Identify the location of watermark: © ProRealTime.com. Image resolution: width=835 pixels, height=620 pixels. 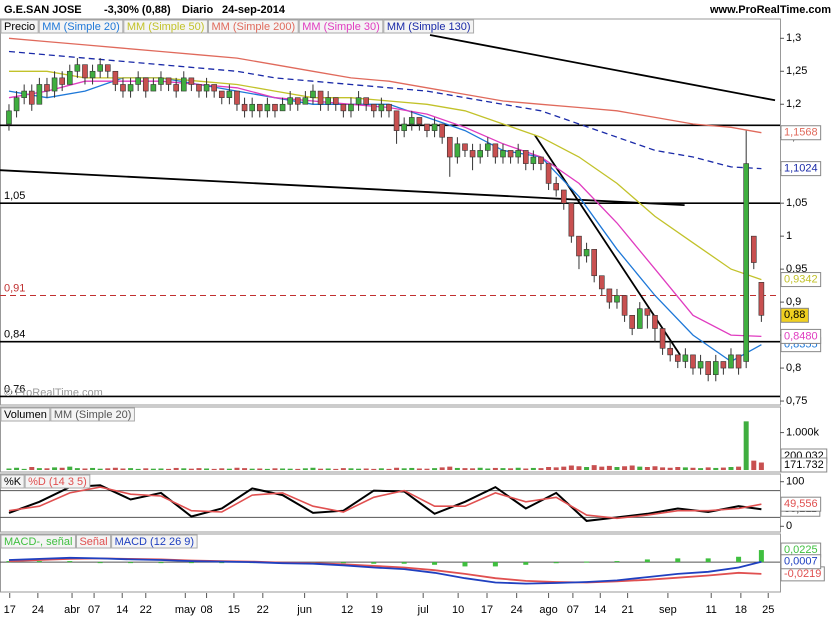
(53, 393).